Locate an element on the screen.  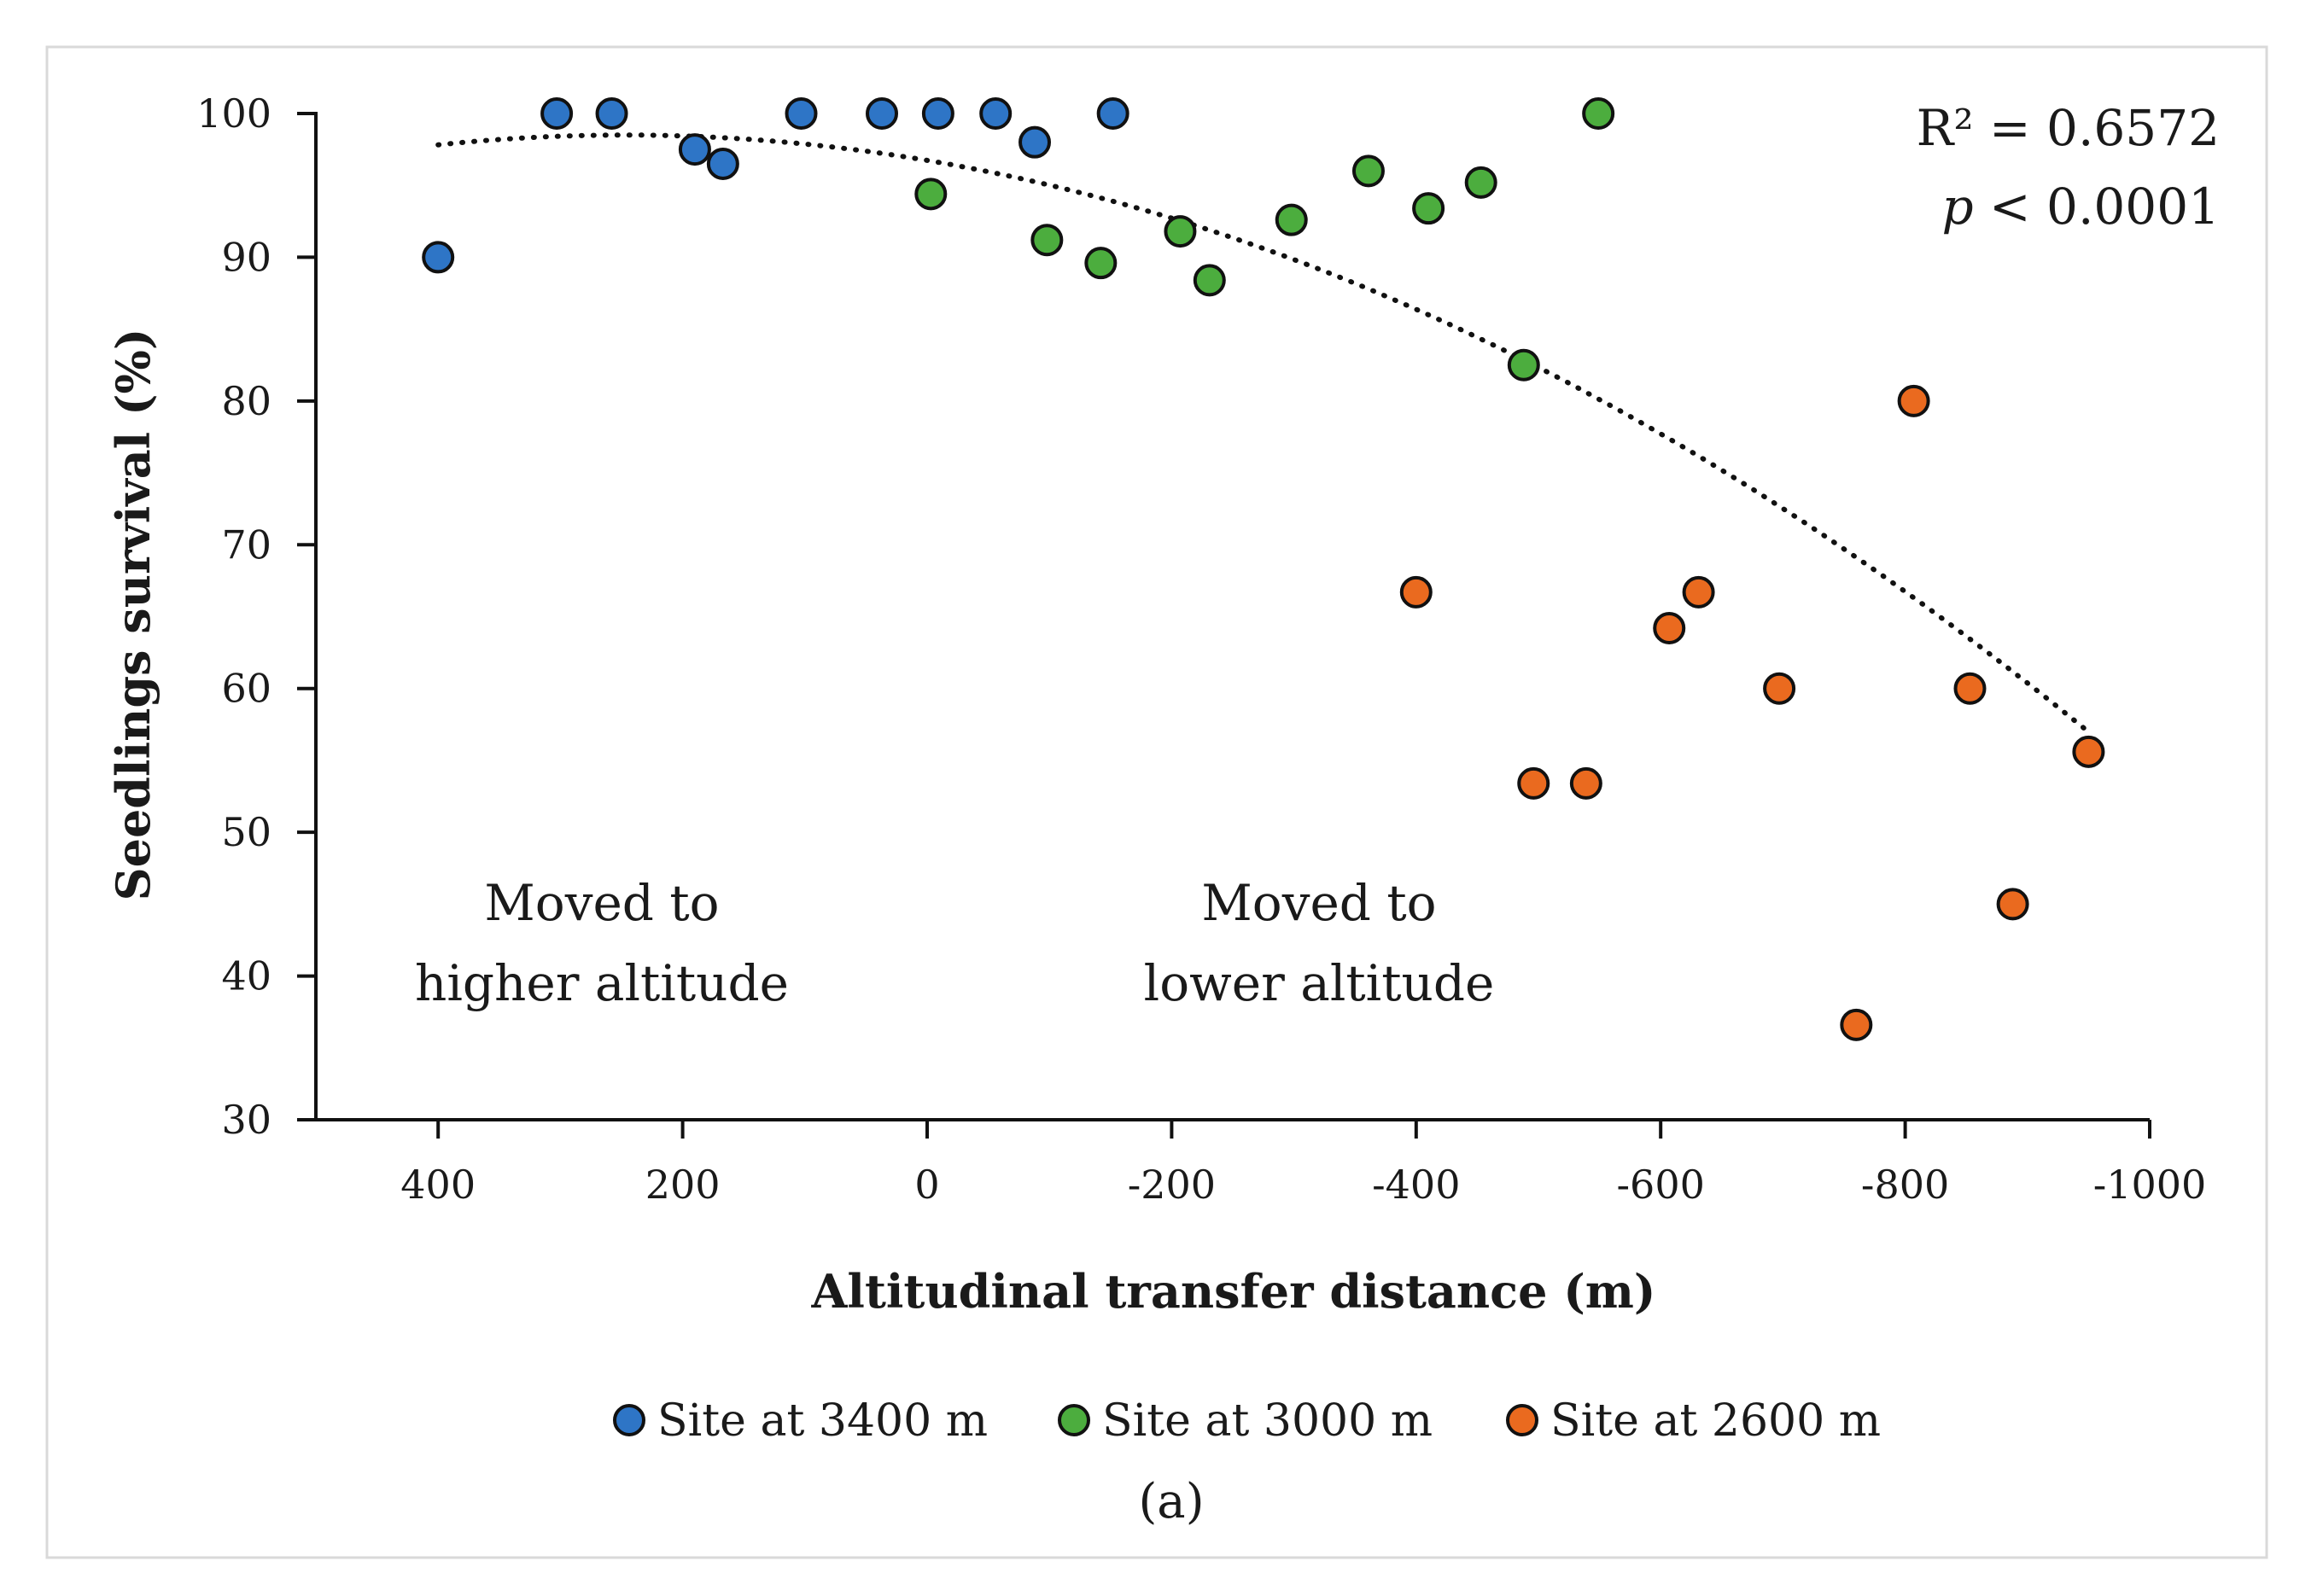
y-tick-label: 70 is located at coordinates (246, 544).